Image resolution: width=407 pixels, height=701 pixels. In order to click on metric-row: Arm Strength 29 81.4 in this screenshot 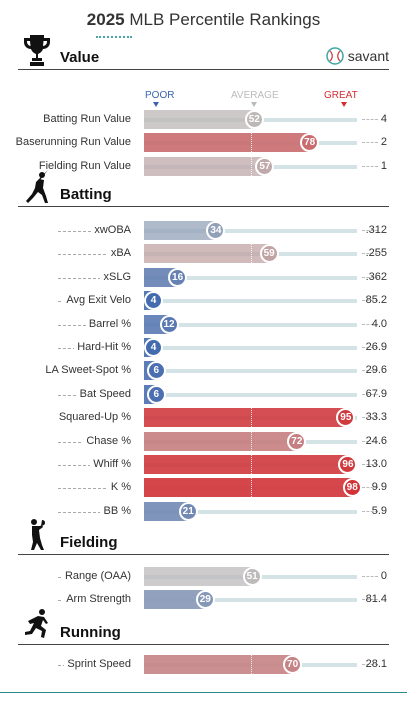, I will do `click(203, 599)`.